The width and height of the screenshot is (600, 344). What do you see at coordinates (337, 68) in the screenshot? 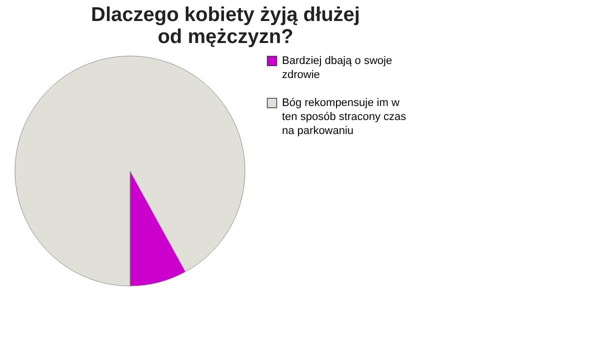
I see `legend-label: Bardziej dbają o swoje zdrowie` at bounding box center [337, 68].